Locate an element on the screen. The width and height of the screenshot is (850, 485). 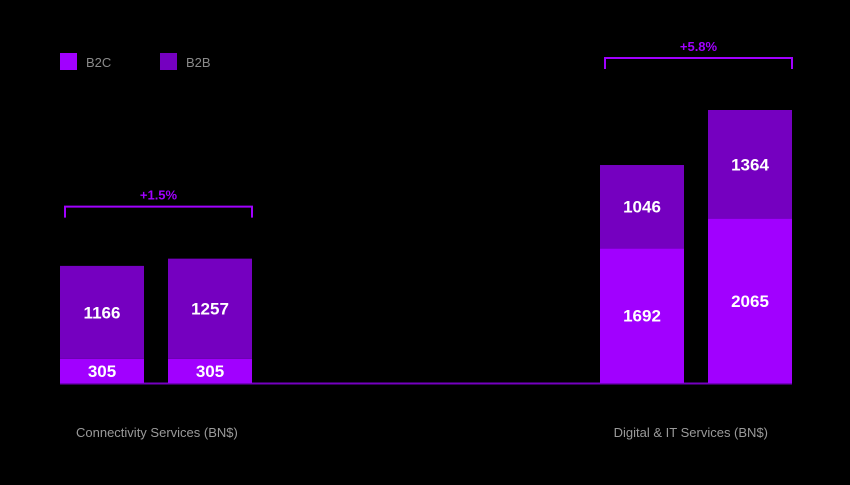
value-label-b2b-g0-b0: 1166 is located at coordinates (102, 312).